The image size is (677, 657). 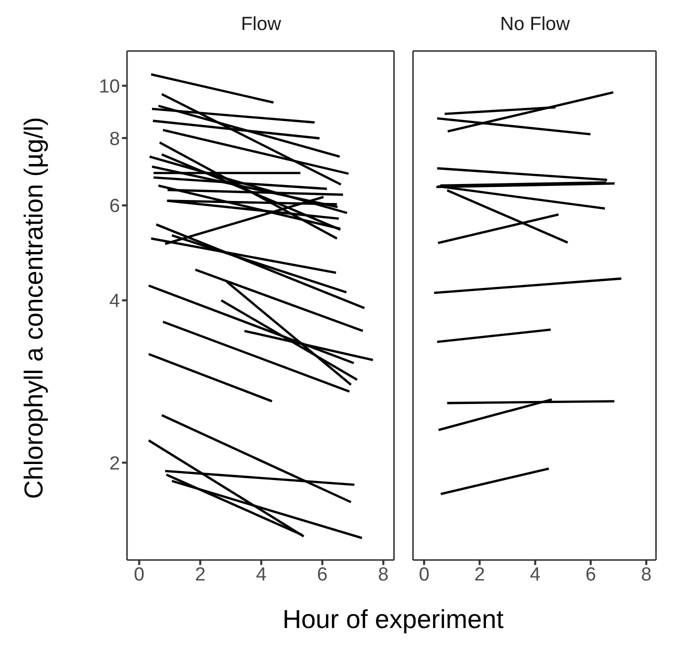 What do you see at coordinates (114, 301) in the screenshot?
I see `y-tick-label: 4` at bounding box center [114, 301].